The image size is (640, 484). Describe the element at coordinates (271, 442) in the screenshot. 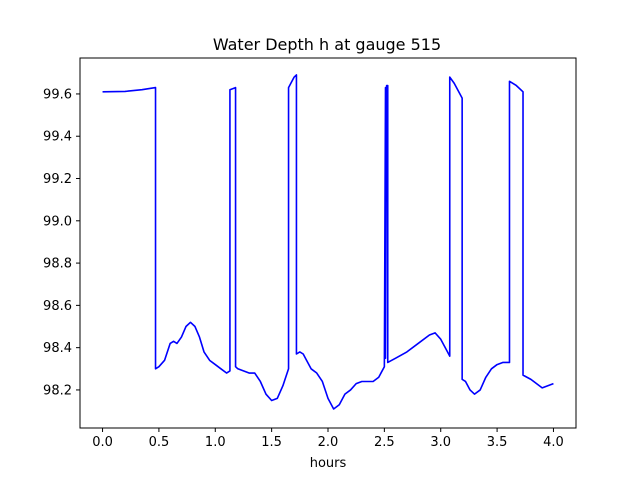

I see `x-tick-label: 1.5` at that location.